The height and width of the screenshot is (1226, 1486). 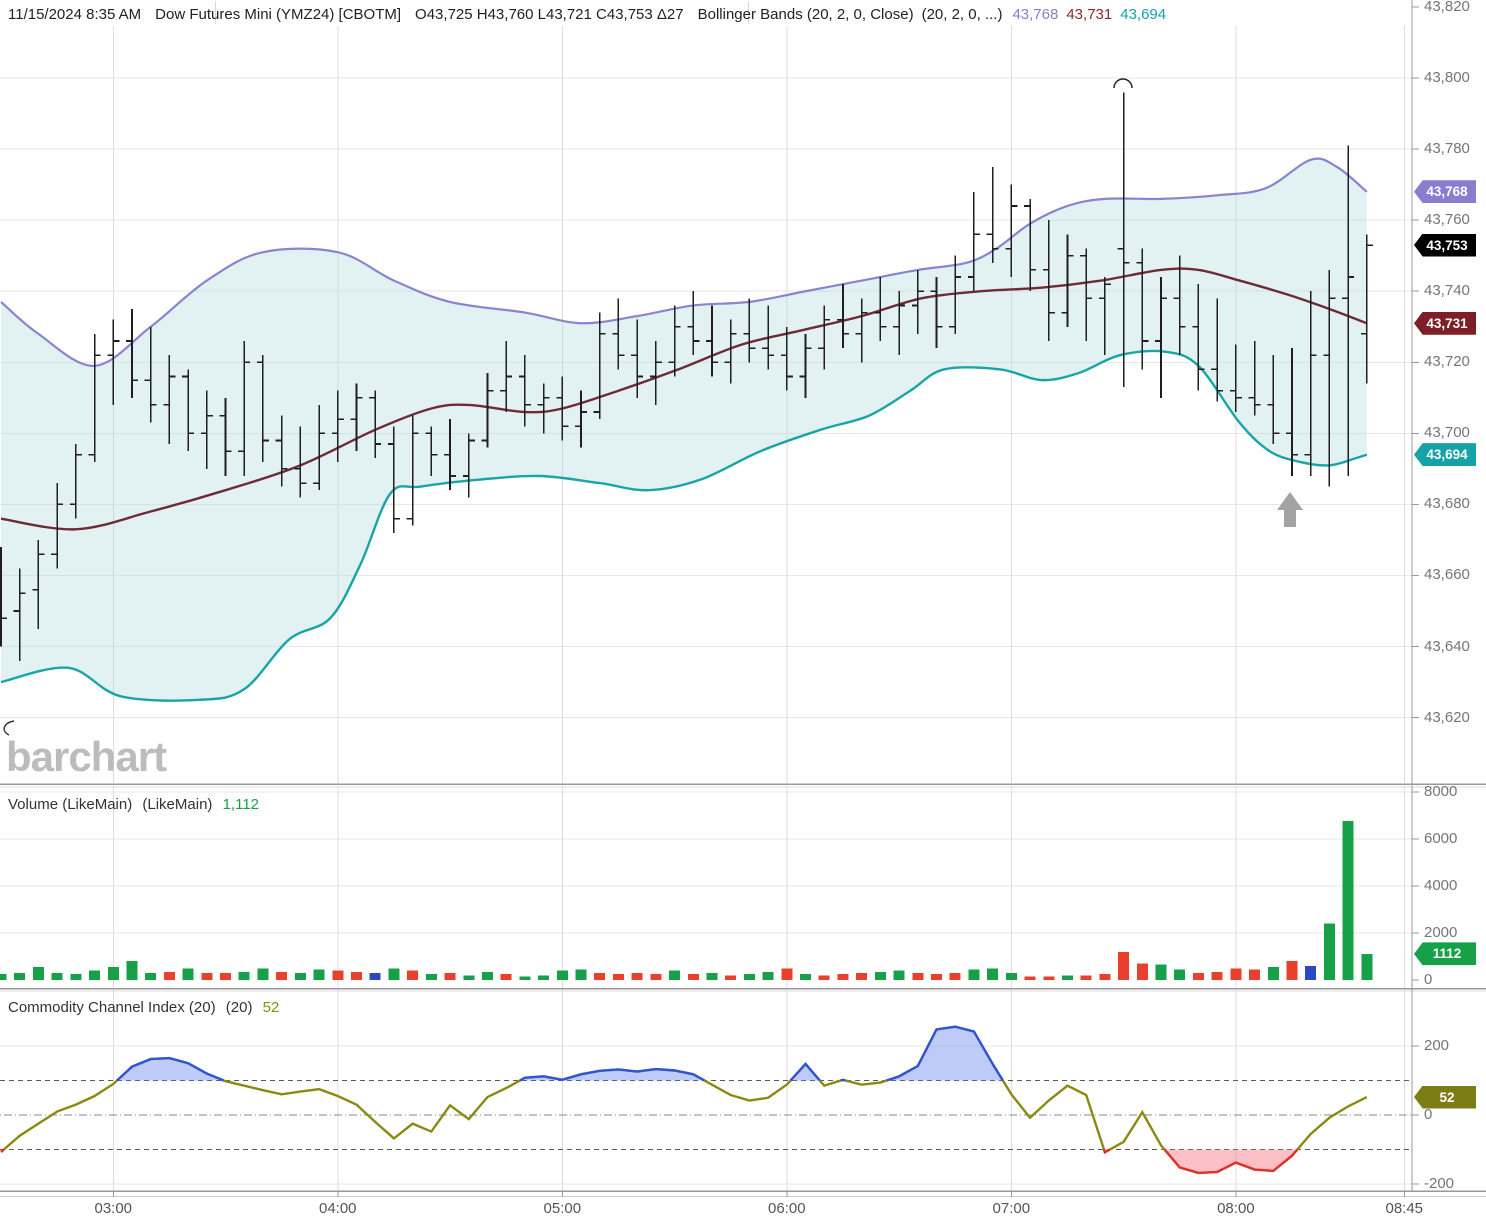 What do you see at coordinates (1447, 149) in the screenshot?
I see `price-axis-label: 43,780` at bounding box center [1447, 149].